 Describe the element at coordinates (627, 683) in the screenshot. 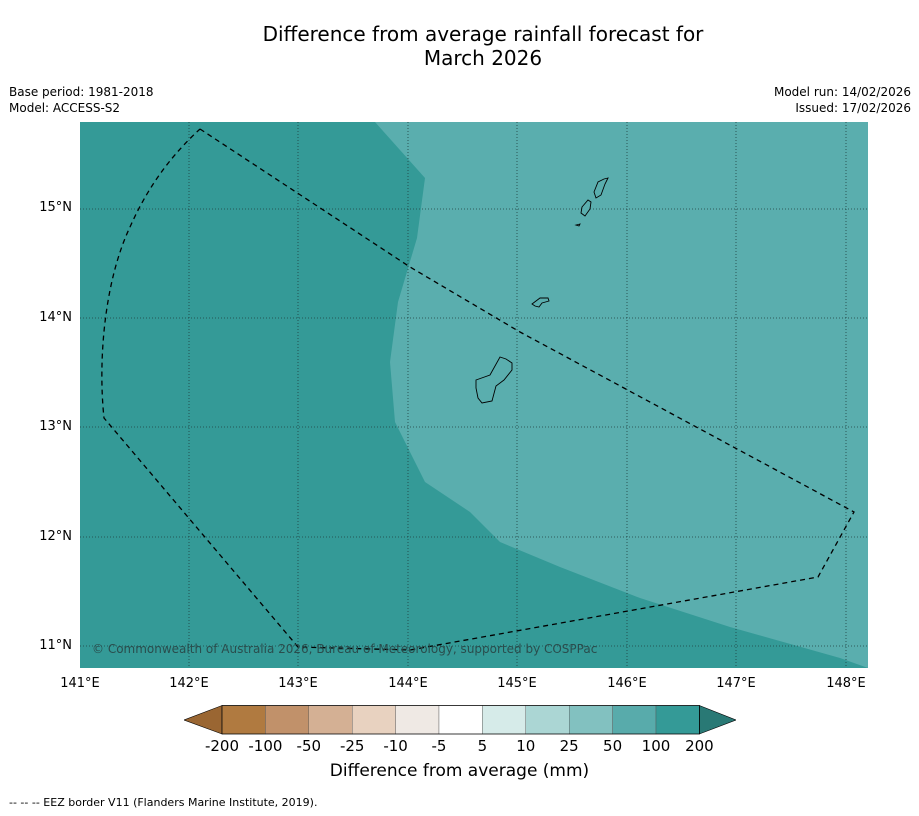

I see `lon-label-146e: 146°E` at that location.